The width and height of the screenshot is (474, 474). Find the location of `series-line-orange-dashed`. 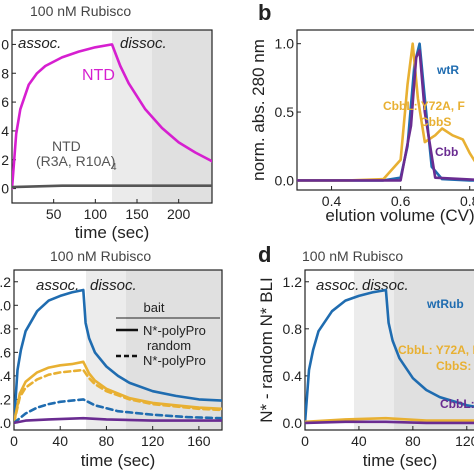

series-line-orange-dashed is located at coordinates (118, 396).